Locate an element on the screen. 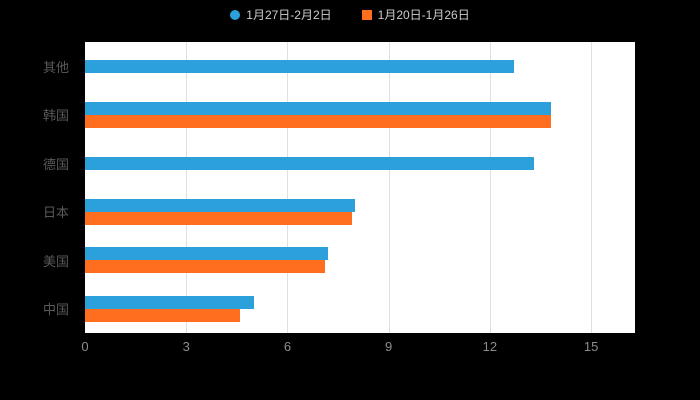  y-axis-label: 中国 is located at coordinates (55, 310).